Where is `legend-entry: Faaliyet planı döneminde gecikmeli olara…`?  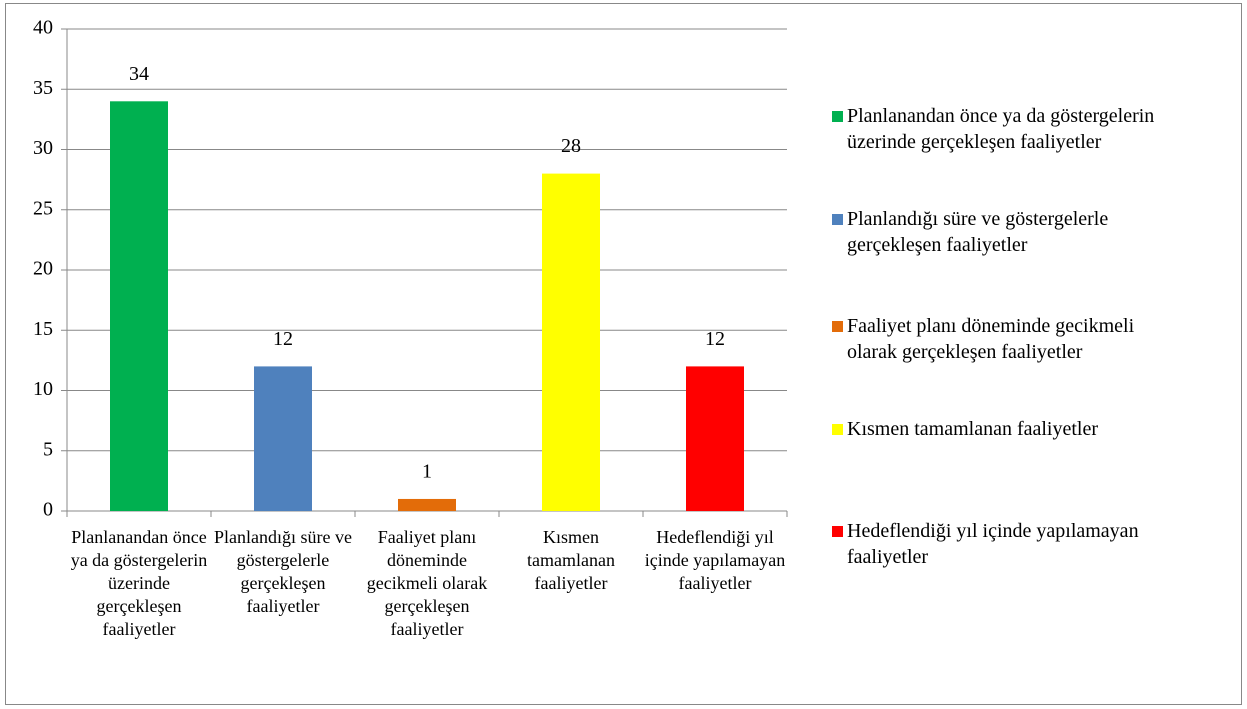
legend-entry: Faaliyet planı döneminde gecikmeli olara… is located at coordinates (1002, 339).